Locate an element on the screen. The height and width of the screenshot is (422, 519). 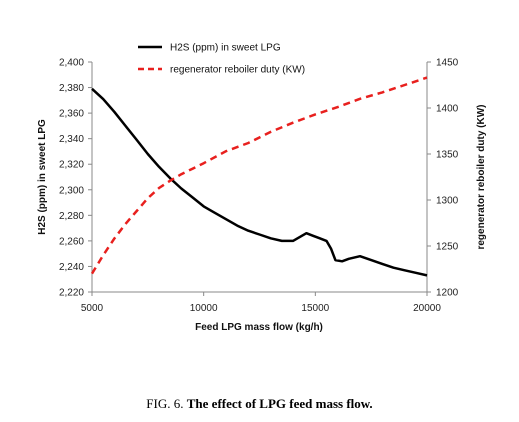
y-left-tick-label: 2,340 is located at coordinates (71, 139).